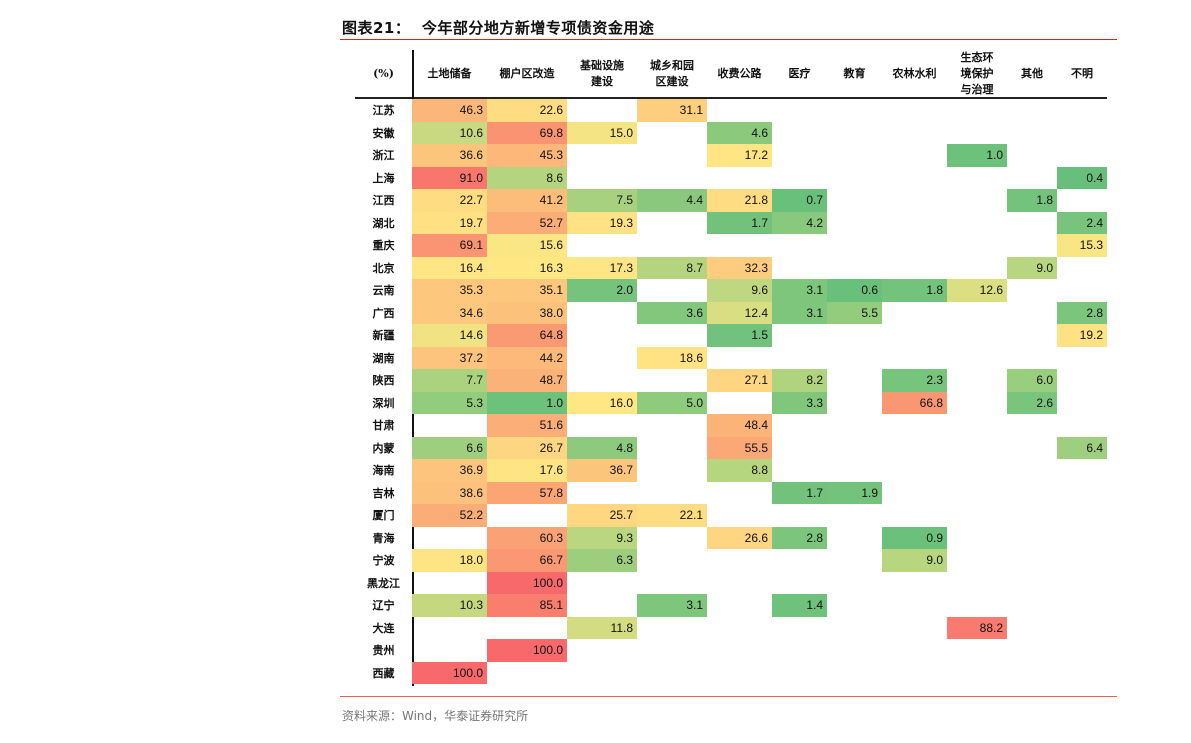 The image size is (1191, 743). What do you see at coordinates (383, 290) in the screenshot?
I see `row-label: 云南` at bounding box center [383, 290].